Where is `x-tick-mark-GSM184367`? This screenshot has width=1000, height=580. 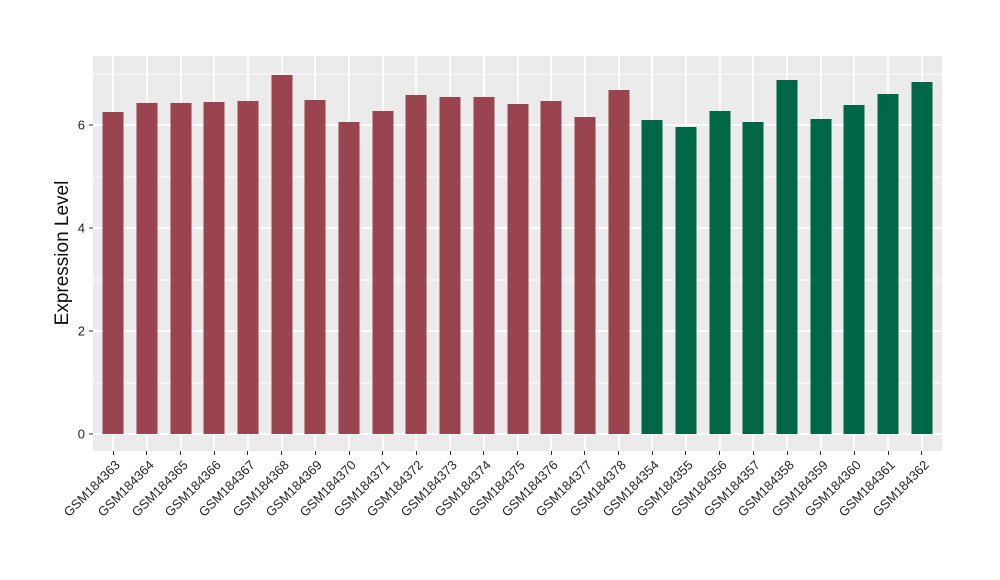
x-tick-mark-GSM184367 is located at coordinates (248, 453).